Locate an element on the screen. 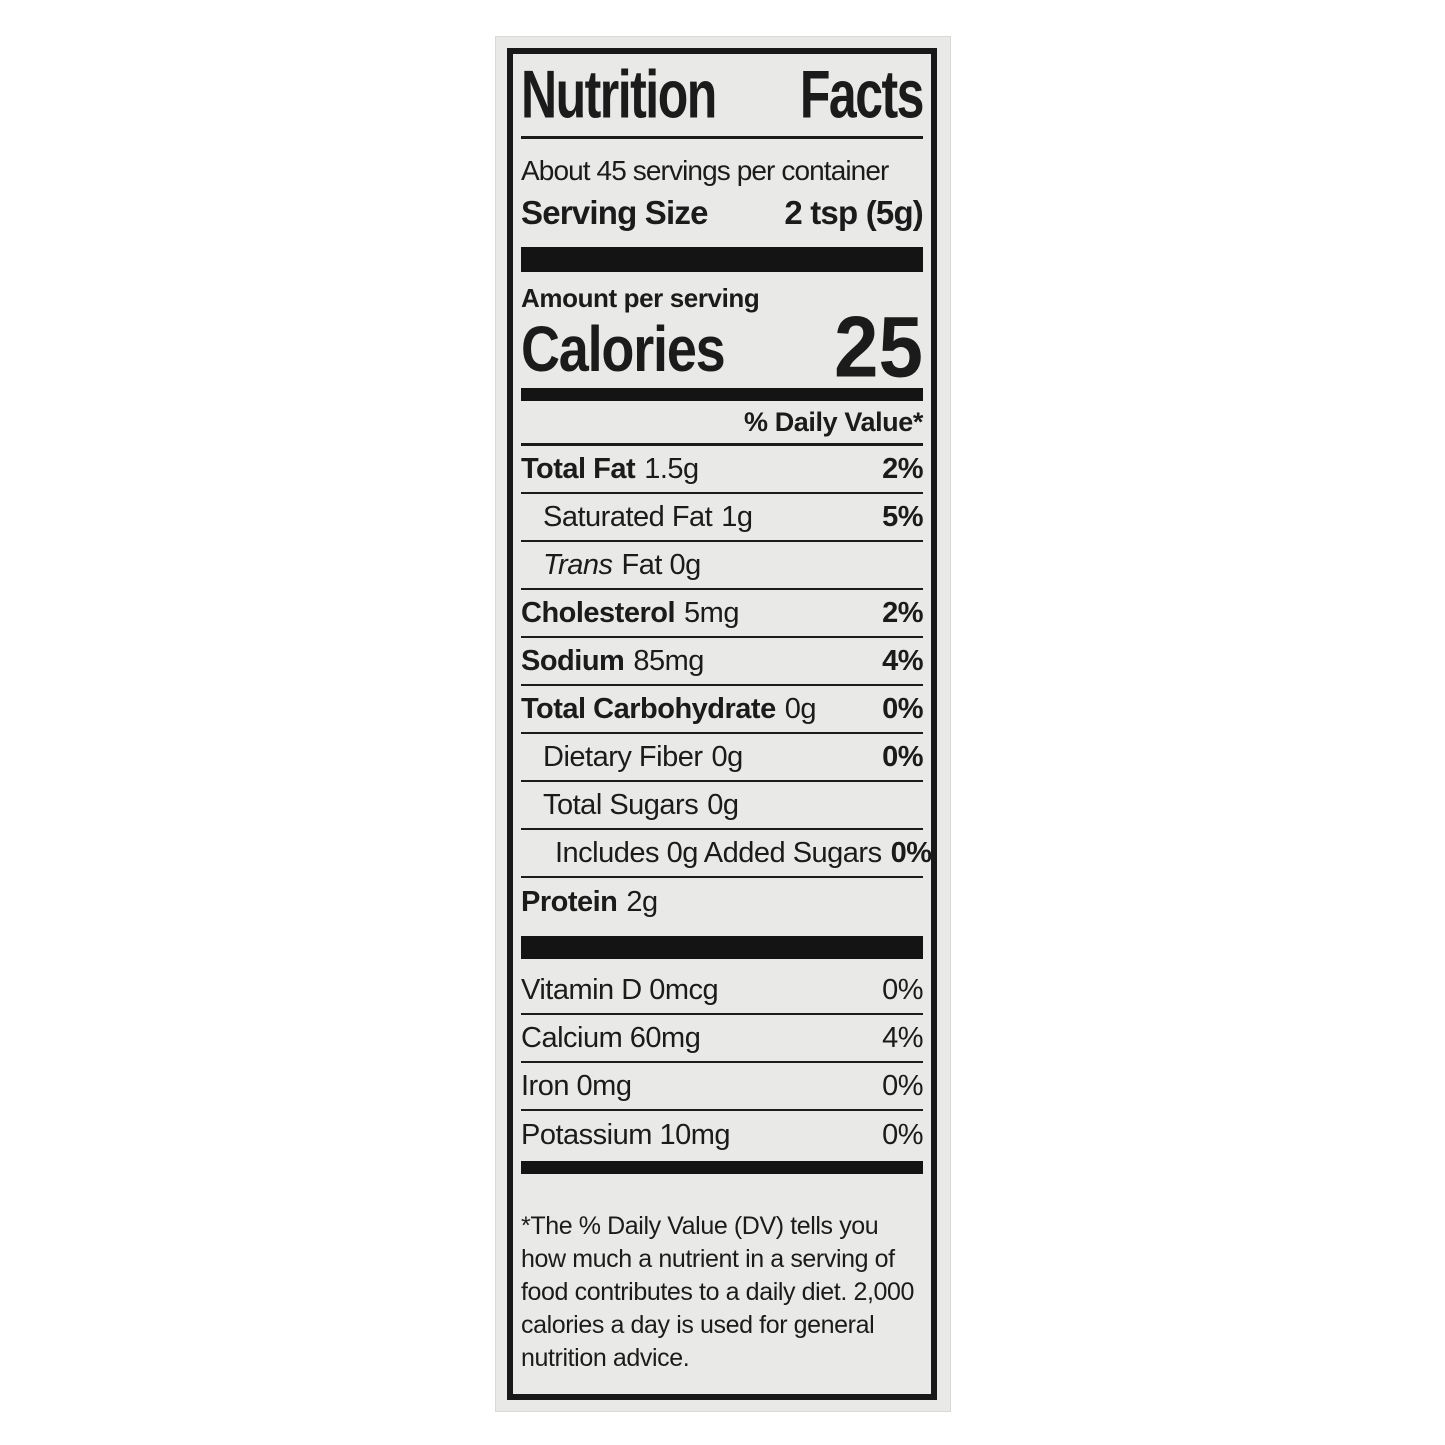 The image size is (1445, 1445). nutrient-row-total-carbohydrate: Total Carbohydrate 0g 0% is located at coordinates (722, 710).